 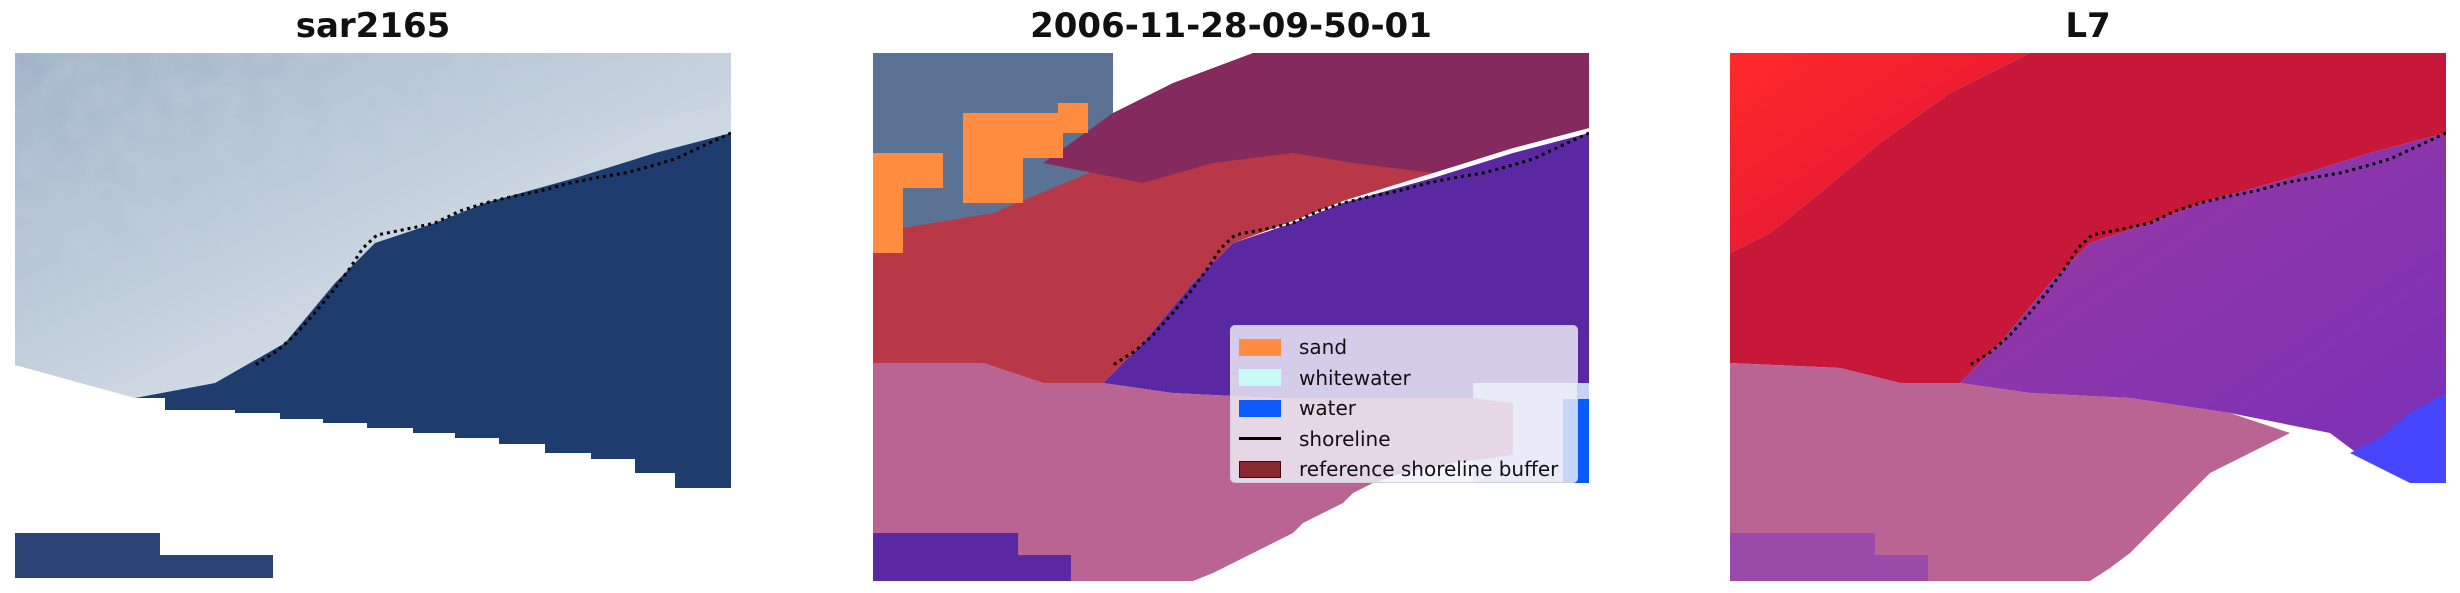 I want to click on legend-item-whitewater: whitewater, so click(x=1404, y=378).